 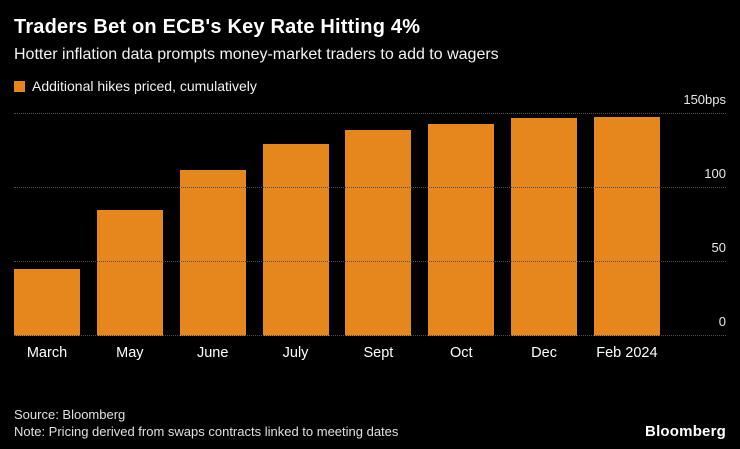 I want to click on x-axis-label: May, so click(x=130, y=353).